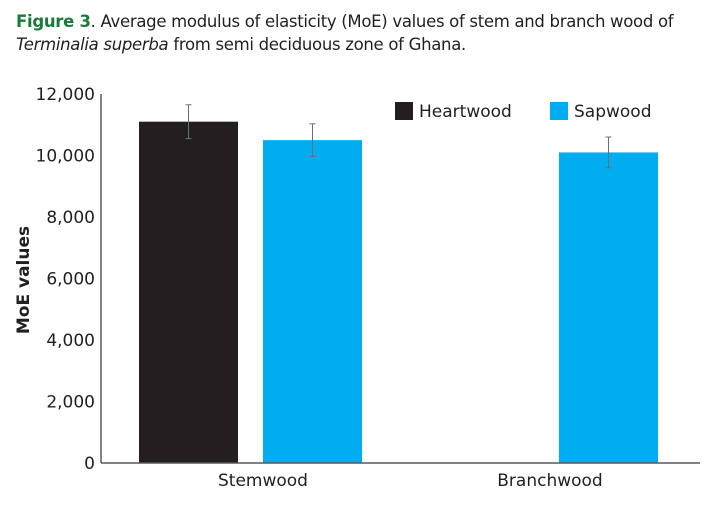 This screenshot has width=711, height=505. What do you see at coordinates (523, 112) in the screenshot?
I see `legend: Heartwood Sapwood` at bounding box center [523, 112].